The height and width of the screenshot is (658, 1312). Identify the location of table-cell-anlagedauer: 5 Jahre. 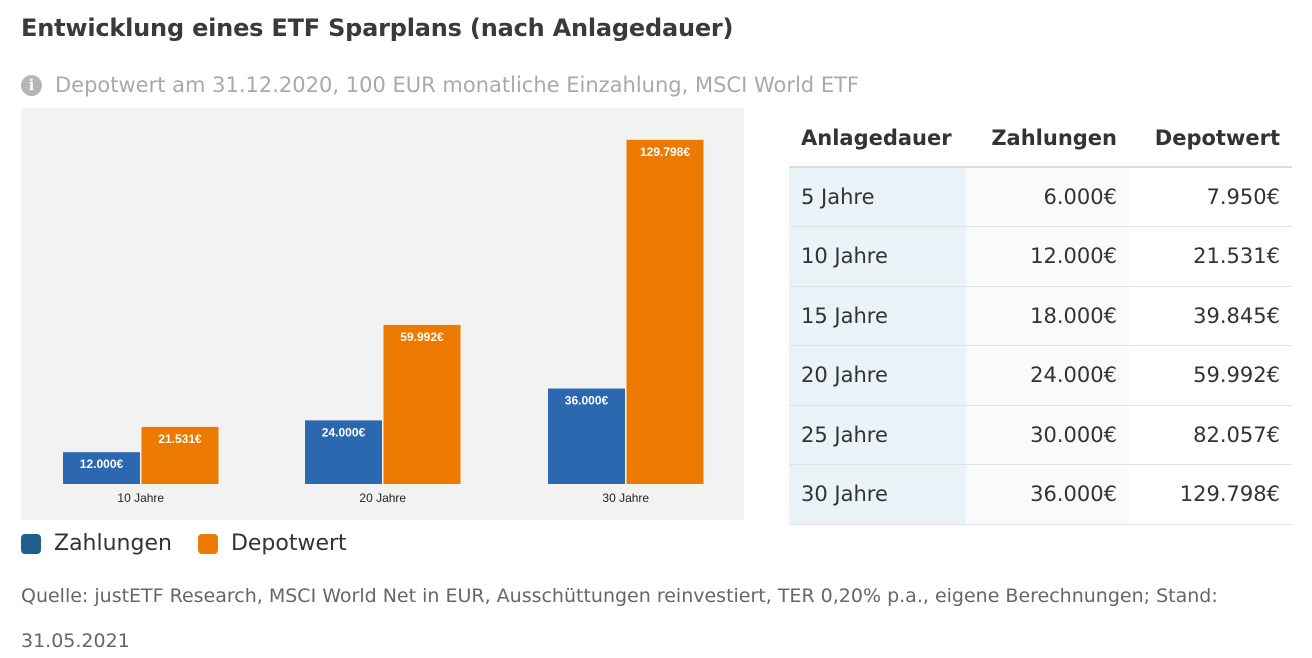
(877, 197).